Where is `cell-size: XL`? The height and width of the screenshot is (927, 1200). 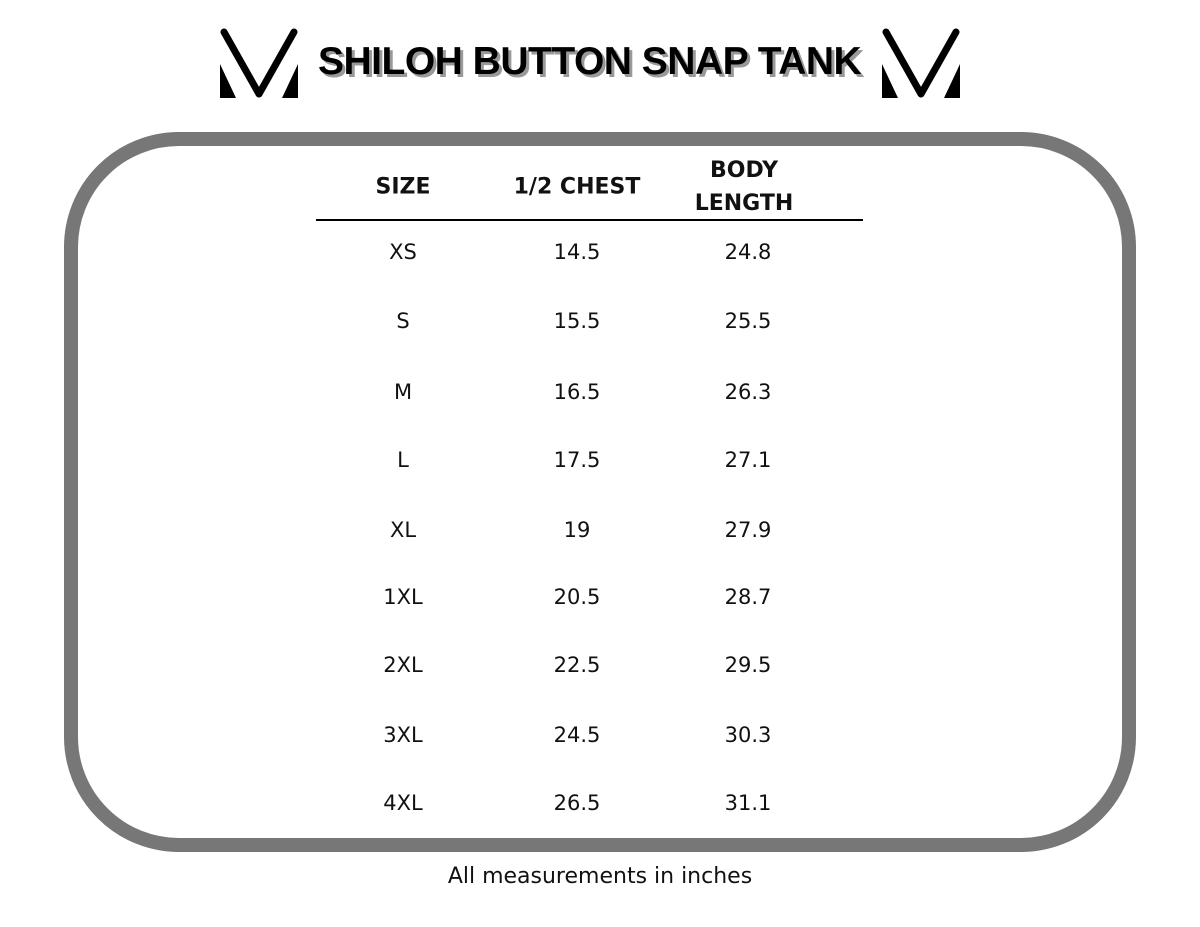 cell-size: XL is located at coordinates (403, 530).